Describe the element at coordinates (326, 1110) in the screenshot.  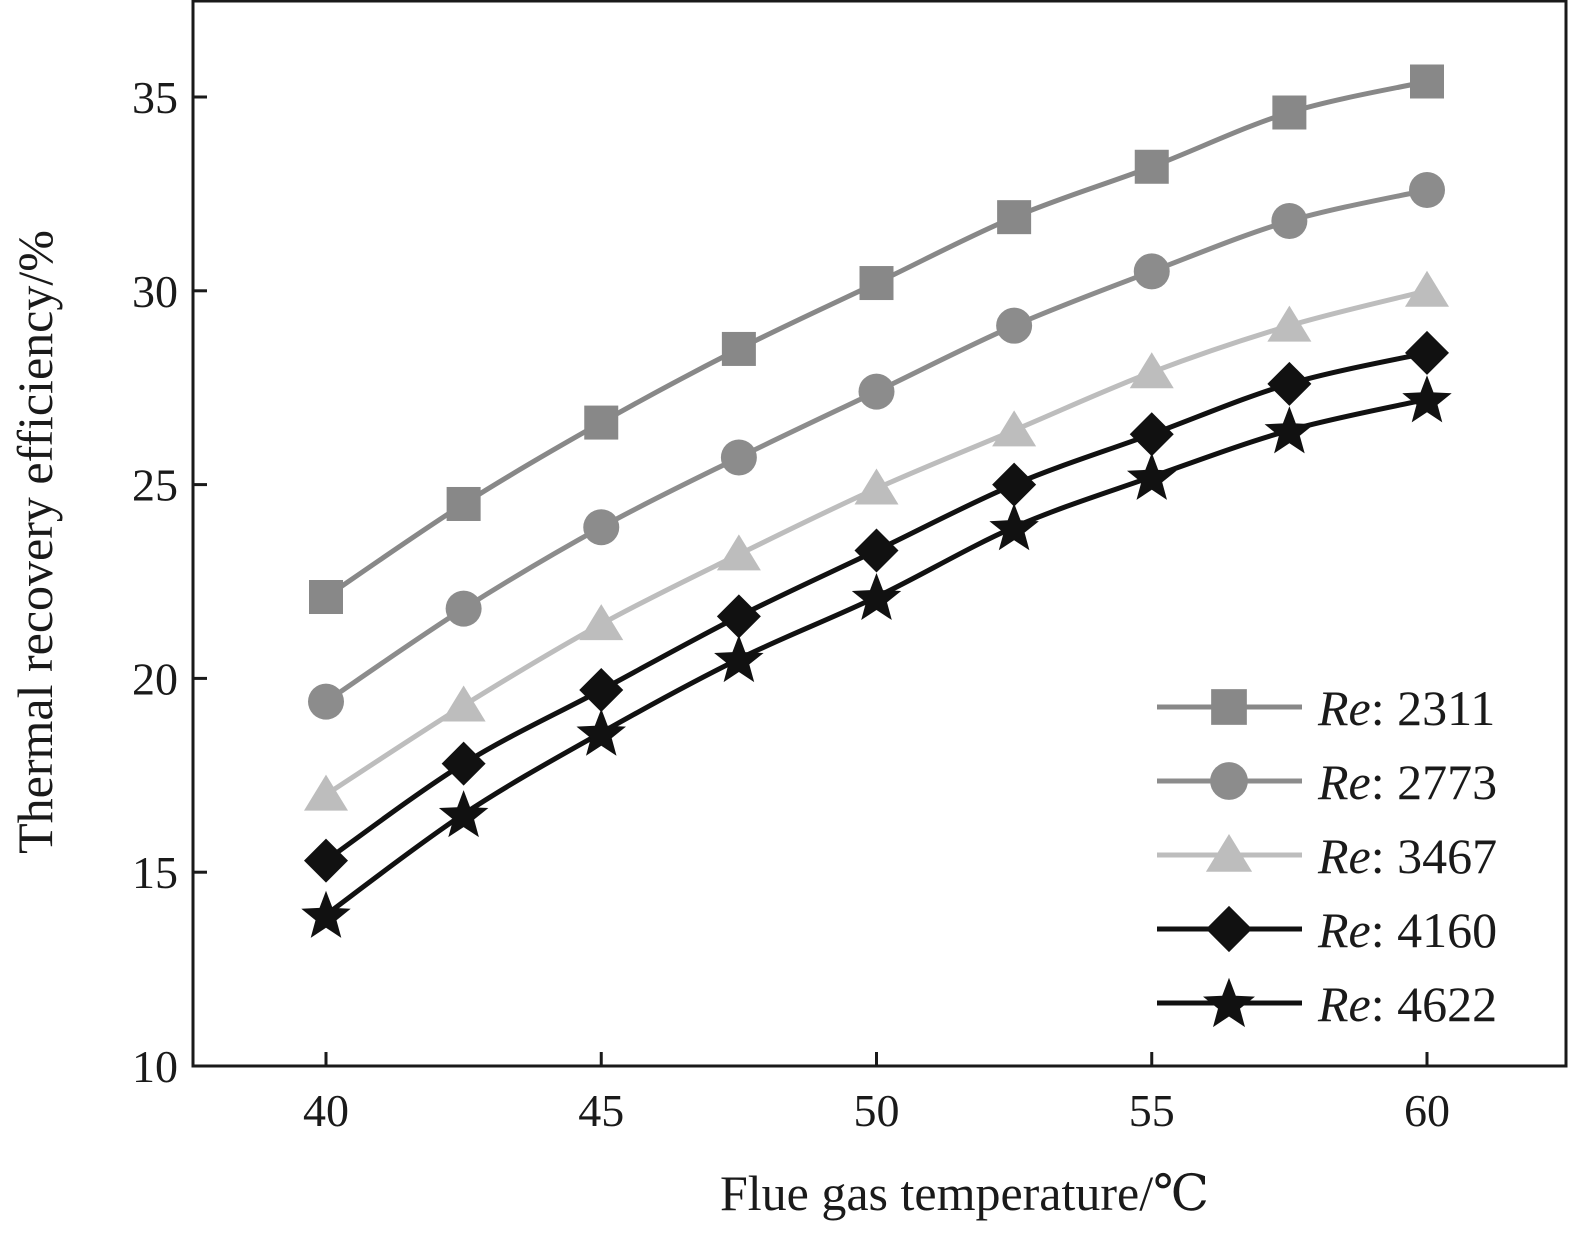
I see `x-tick-label: 40` at that location.